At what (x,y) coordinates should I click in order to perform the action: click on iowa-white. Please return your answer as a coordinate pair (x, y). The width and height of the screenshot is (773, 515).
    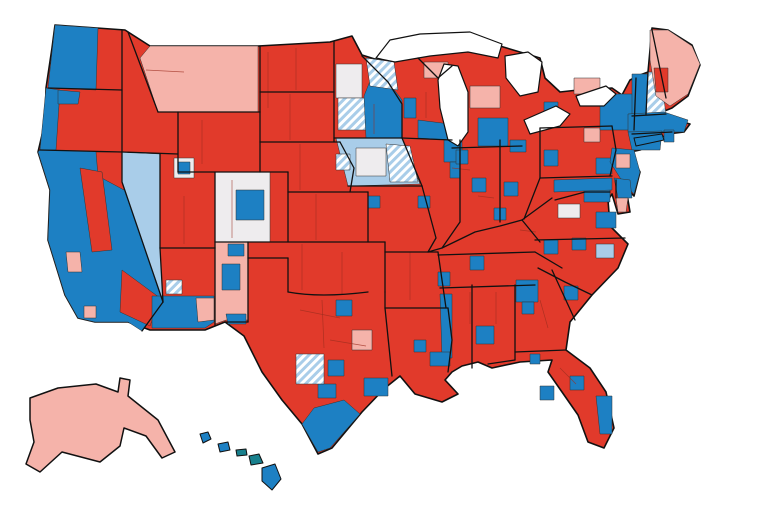
    Looking at the image, I should click on (371, 162).